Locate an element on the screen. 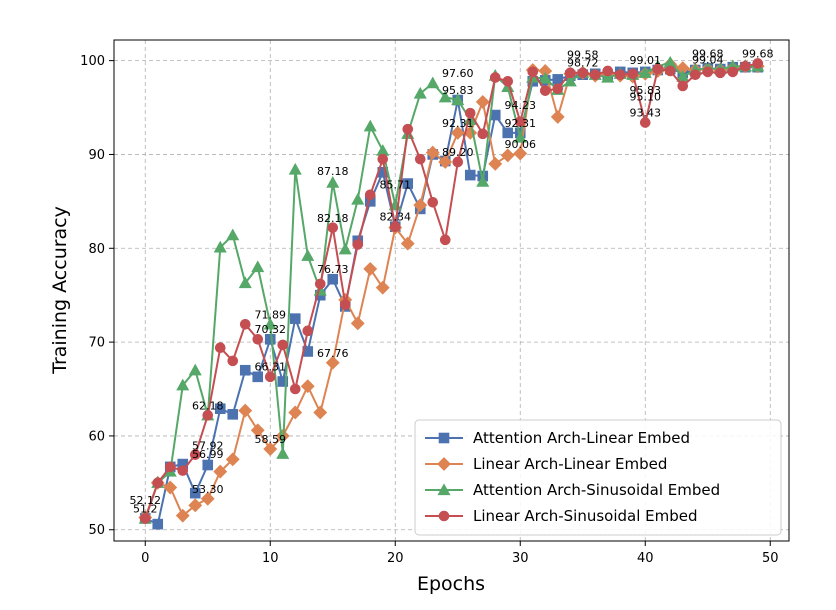 The width and height of the screenshot is (836, 610). data-label: 95.10 is located at coordinates (646, 97).